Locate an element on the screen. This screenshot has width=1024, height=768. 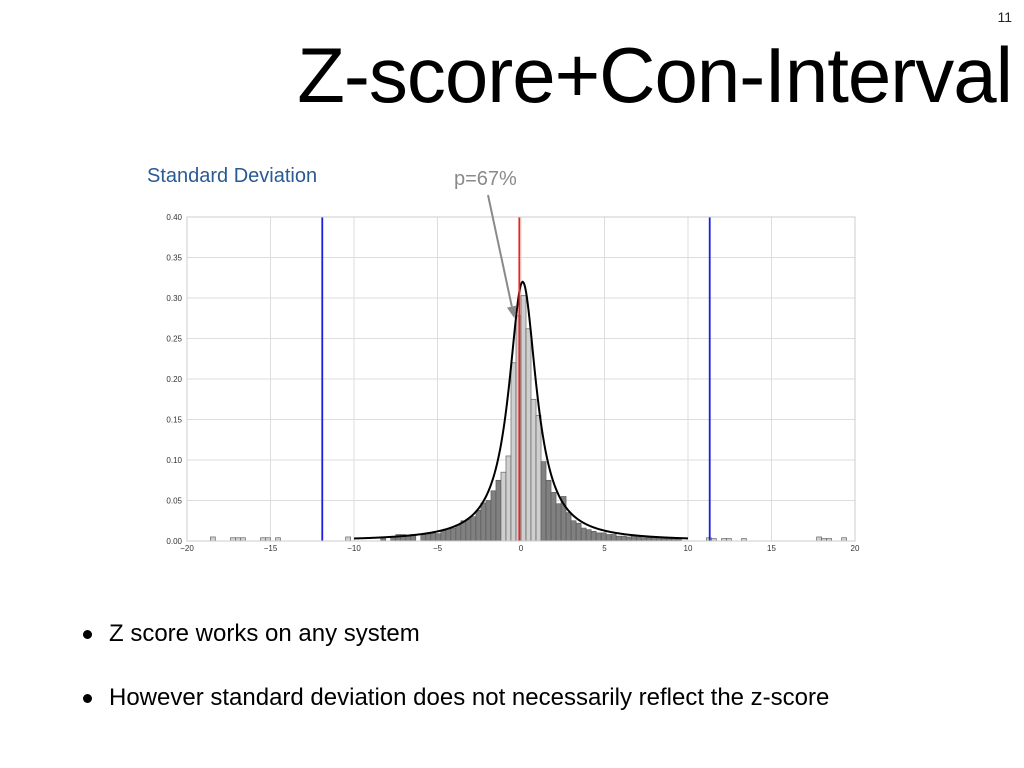
x-tick-label: 10 is located at coordinates (688, 548).